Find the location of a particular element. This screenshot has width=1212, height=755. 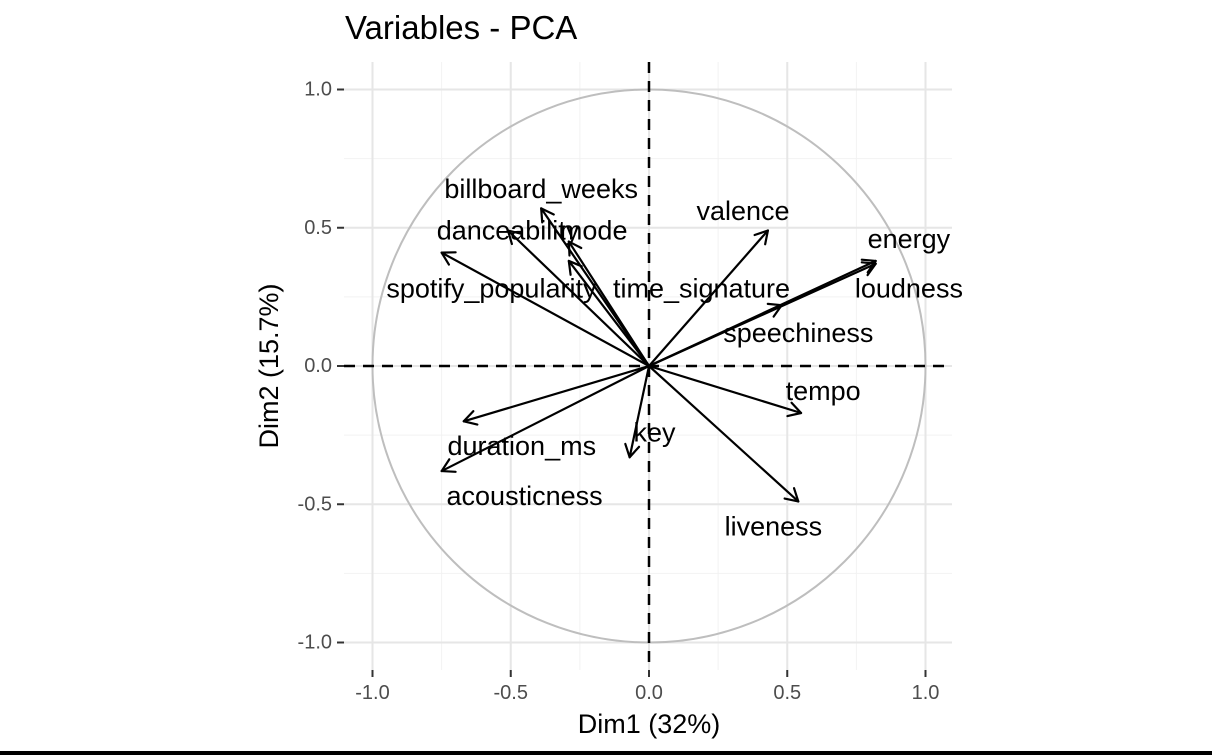

arrow-tempo is located at coordinates (725, 391).